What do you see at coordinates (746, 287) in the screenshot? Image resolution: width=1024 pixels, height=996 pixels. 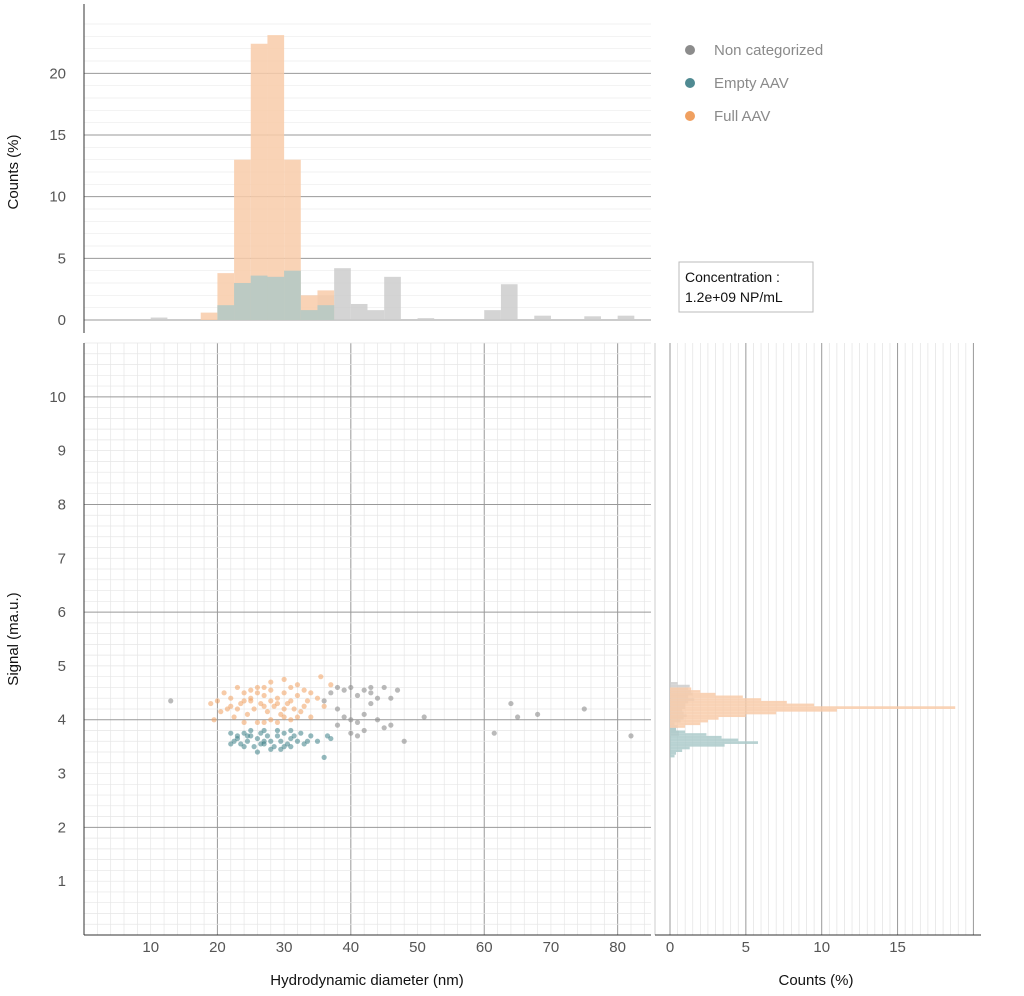 I see `concentration-box-border` at bounding box center [746, 287].